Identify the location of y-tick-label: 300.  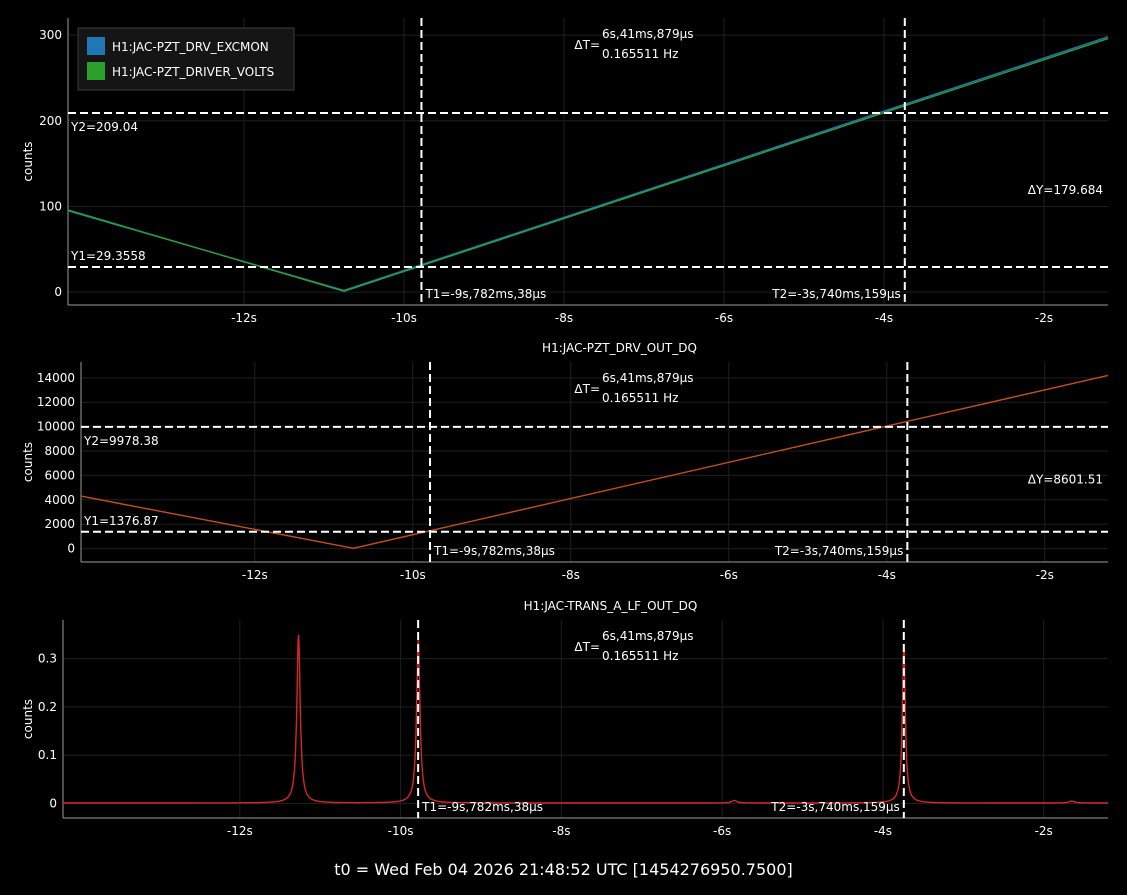
(50, 35).